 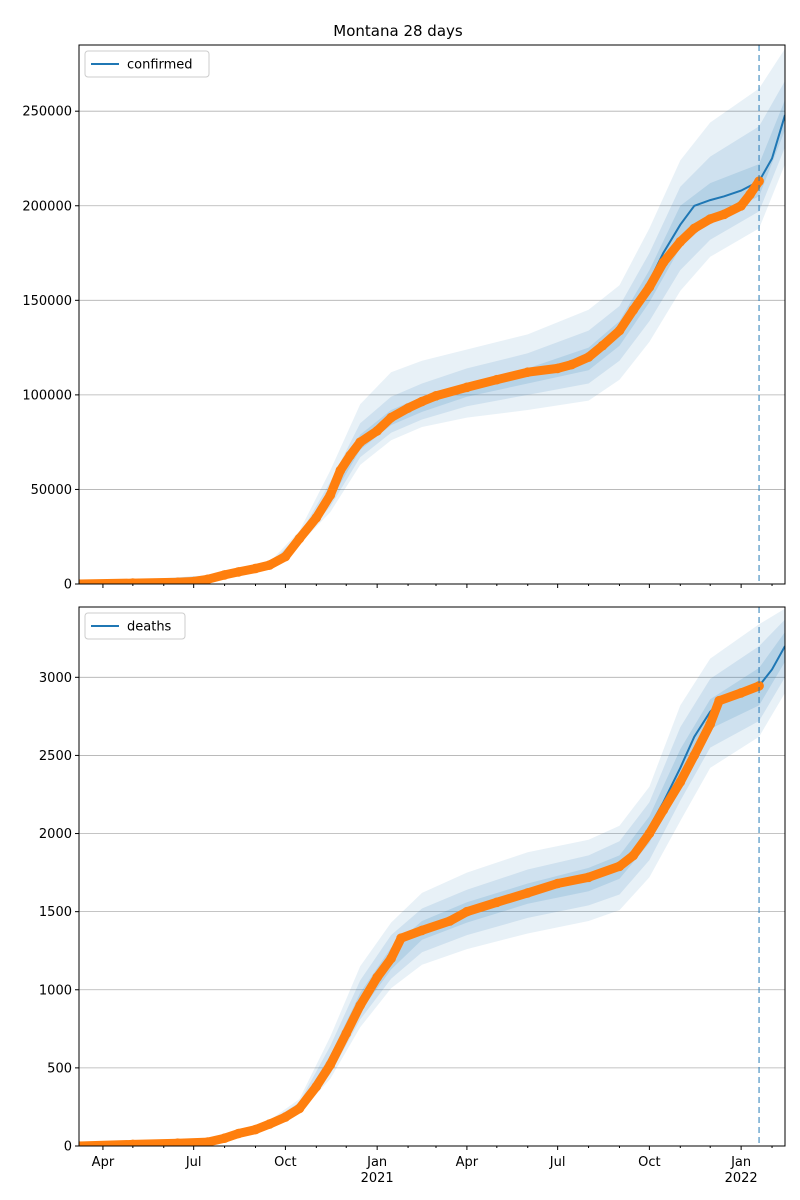 I want to click on chart-title: Montana 28 days, so click(x=398, y=31).